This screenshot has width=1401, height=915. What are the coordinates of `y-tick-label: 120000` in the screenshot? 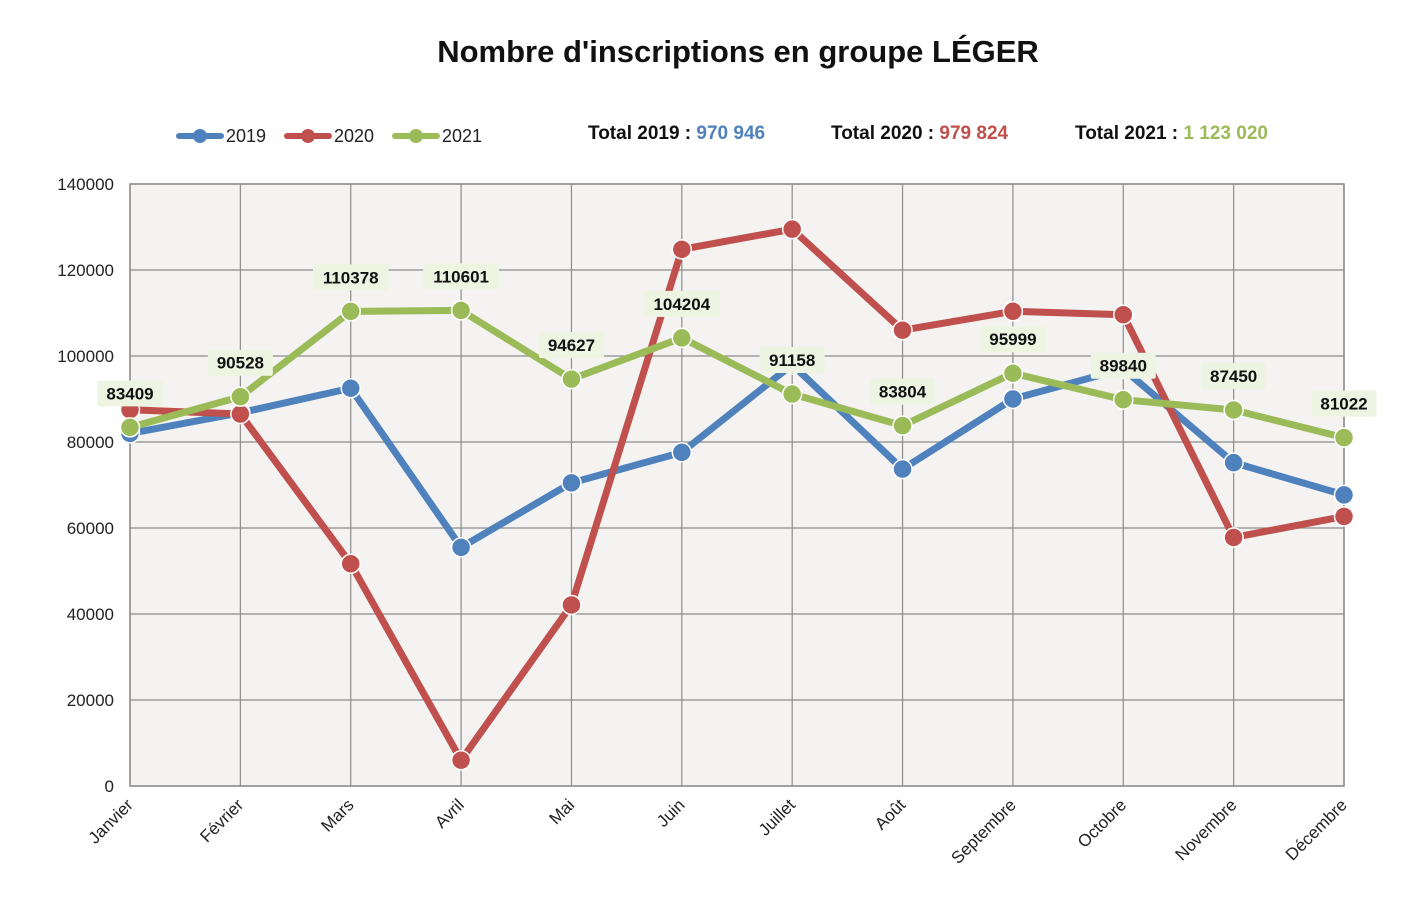 It's located at (85, 270).